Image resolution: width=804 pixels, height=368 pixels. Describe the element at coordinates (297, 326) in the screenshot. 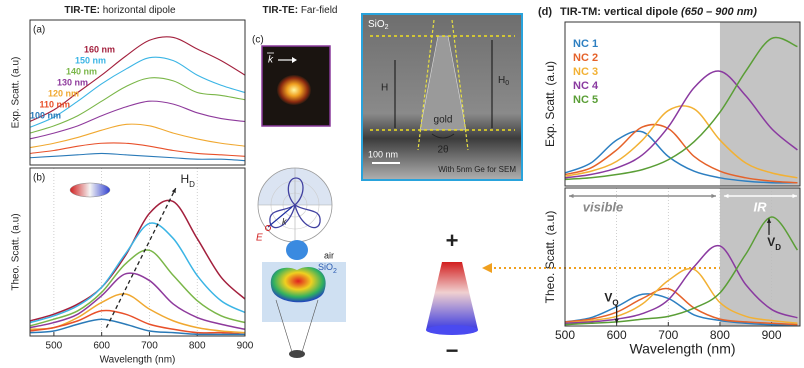

I see `view-lines` at that location.